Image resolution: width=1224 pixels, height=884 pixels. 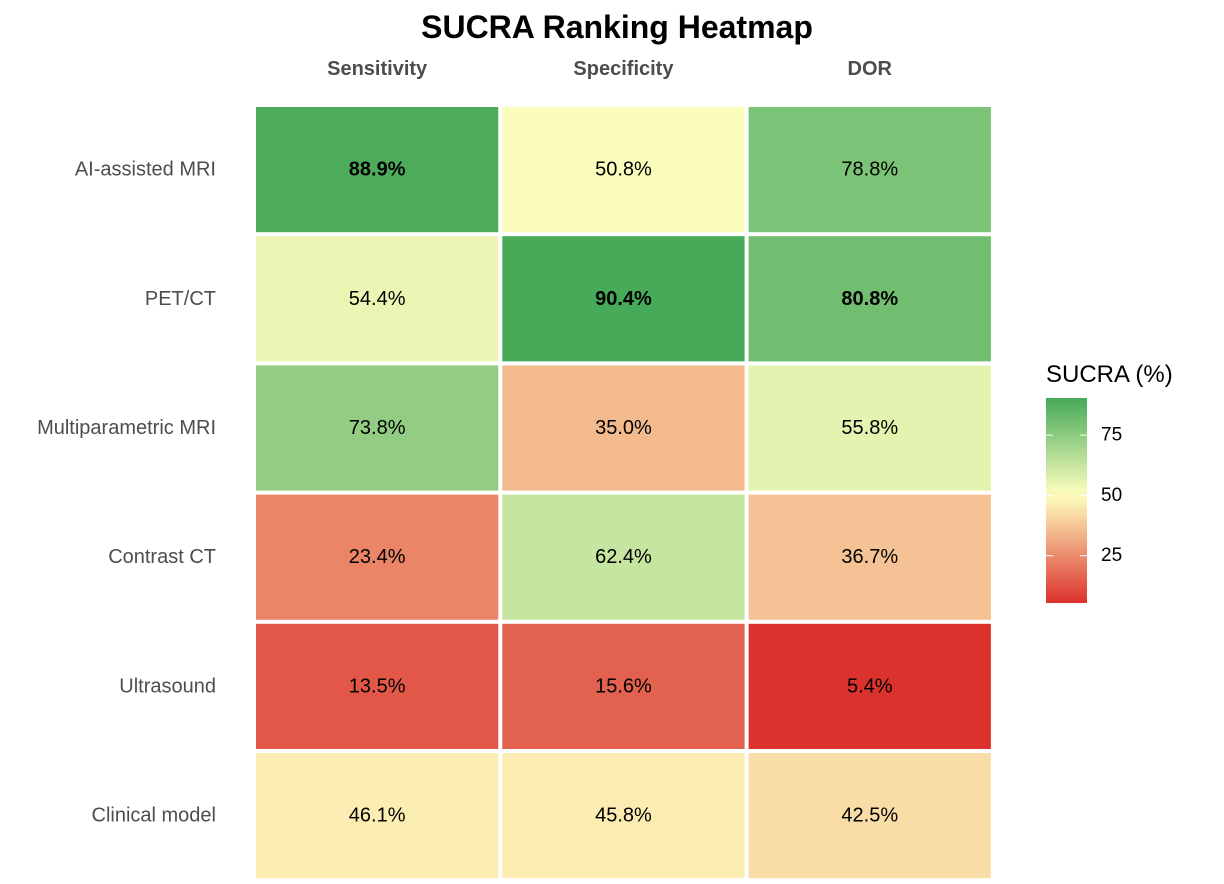 What do you see at coordinates (145, 170) in the screenshot?
I see `row-label-ai-assisted-mri: AI-assisted MRI` at bounding box center [145, 170].